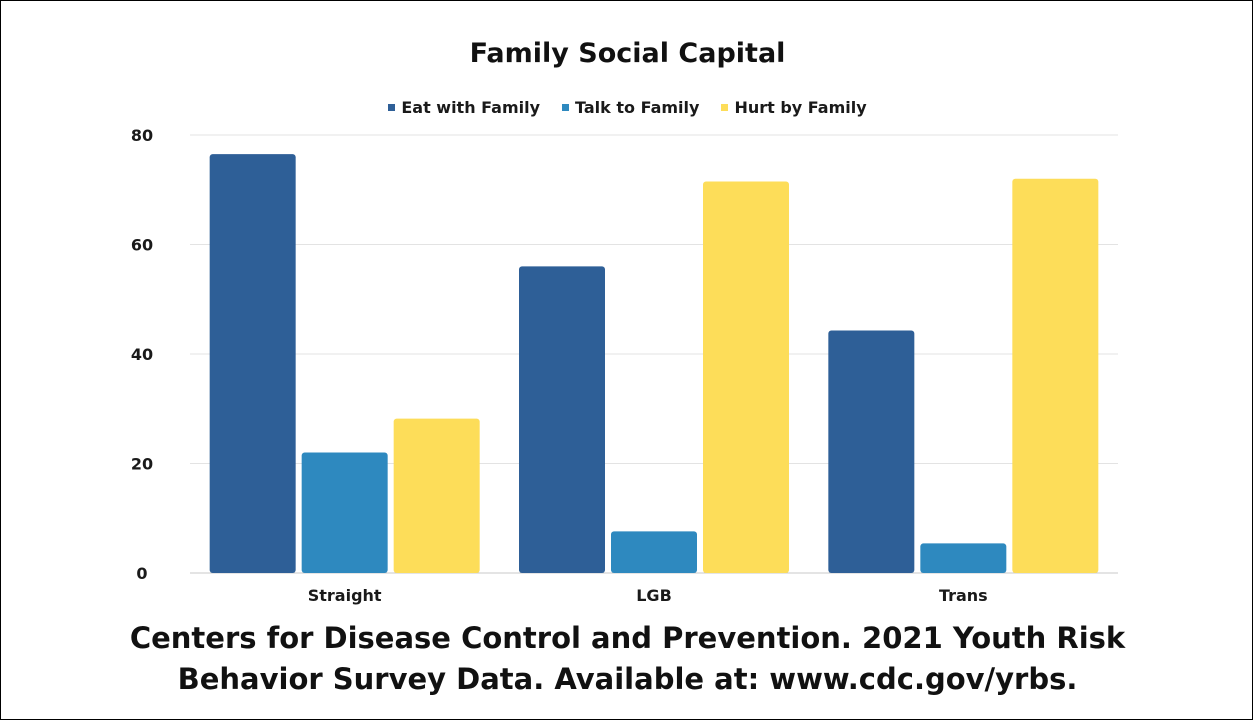 This screenshot has width=1255, height=720. I want to click on bar-trans-talk-to-family, so click(963, 558).